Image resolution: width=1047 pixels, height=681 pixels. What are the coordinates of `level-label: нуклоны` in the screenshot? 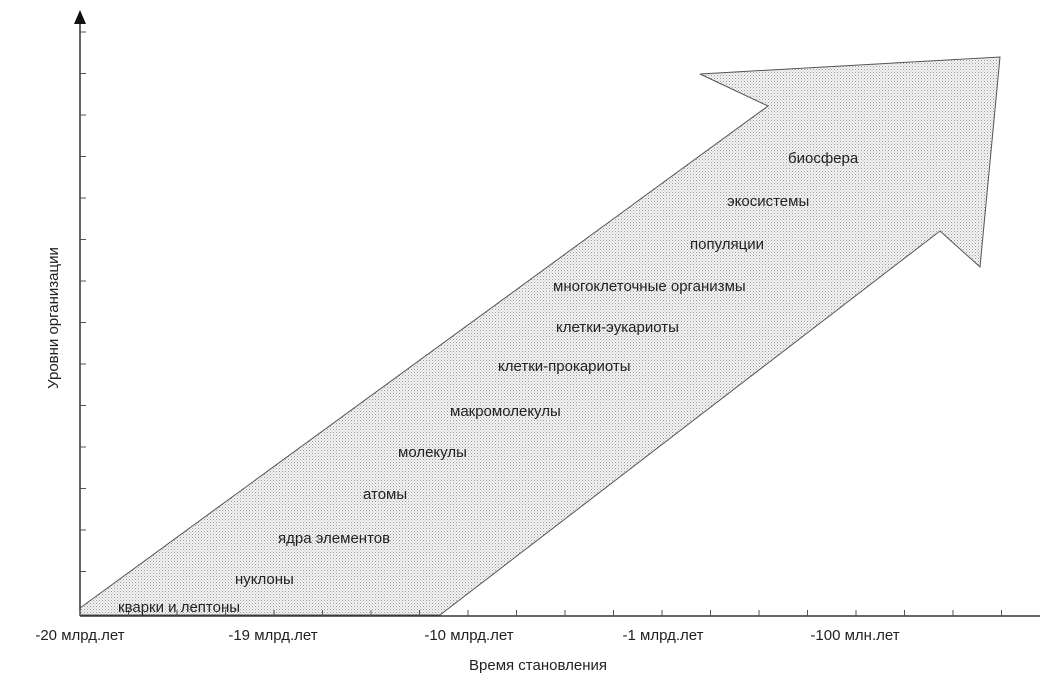 It's located at (264, 579).